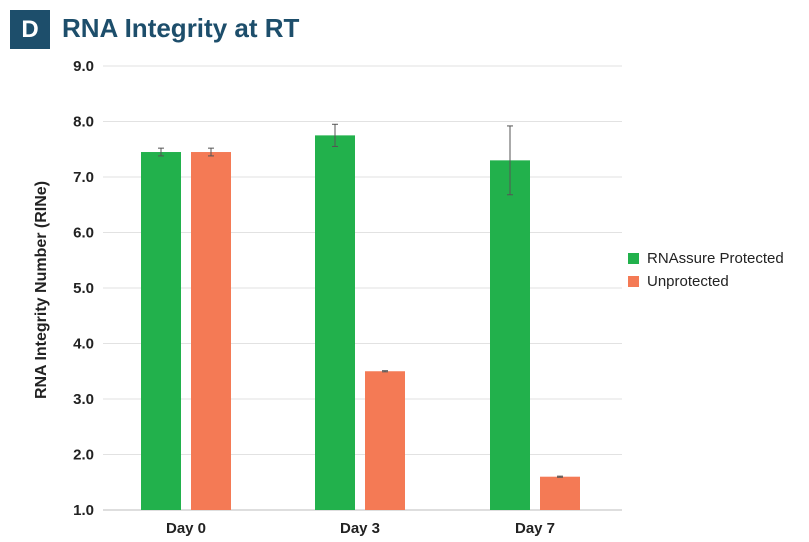 The width and height of the screenshot is (809, 542). Describe the element at coordinates (715, 258) in the screenshot. I see `legend-label-protected: RNAssure Protected` at that location.